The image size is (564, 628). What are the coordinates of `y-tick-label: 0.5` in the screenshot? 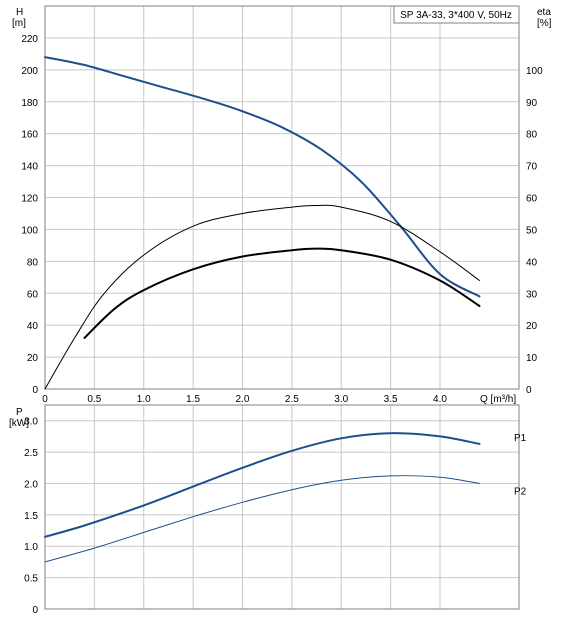 It's located at (31, 579).